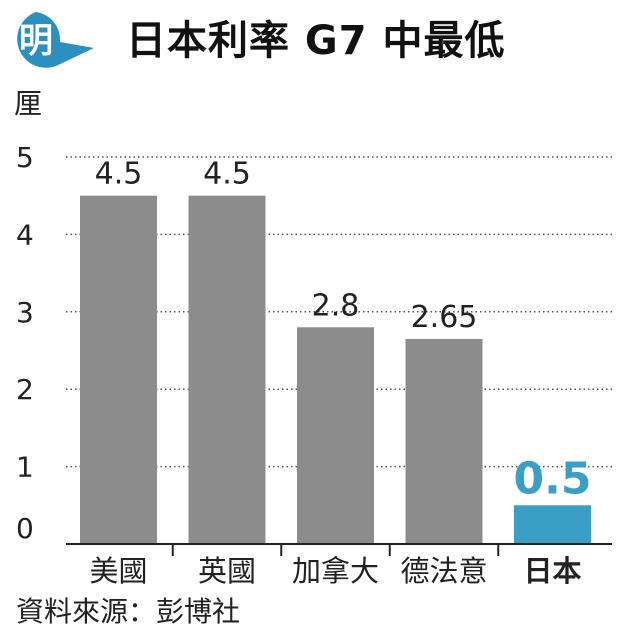 This screenshot has width=631, height=642. Describe the element at coordinates (25, 389) in the screenshot. I see `y-tick-label: 2` at that location.